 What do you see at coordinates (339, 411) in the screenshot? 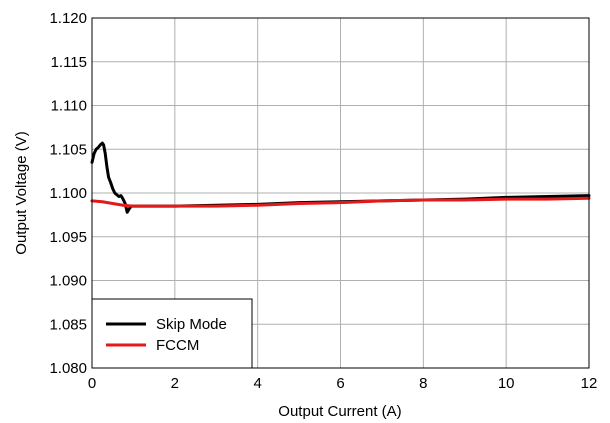
I see `x-axis-title: Output Current (A)` at bounding box center [339, 411].